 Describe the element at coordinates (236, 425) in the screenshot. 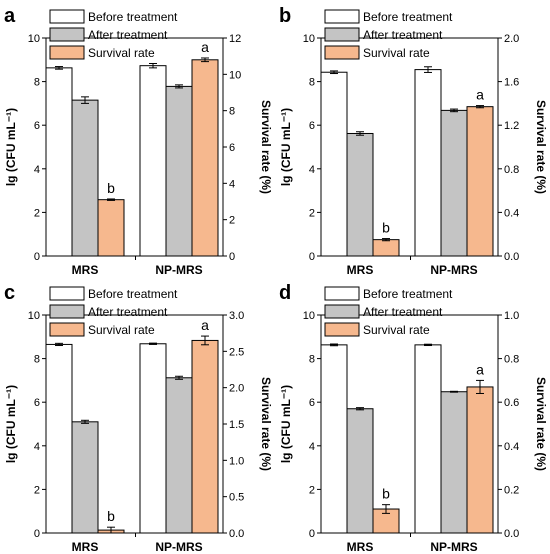

I see `y-tick-label-right: 1.5` at that location.